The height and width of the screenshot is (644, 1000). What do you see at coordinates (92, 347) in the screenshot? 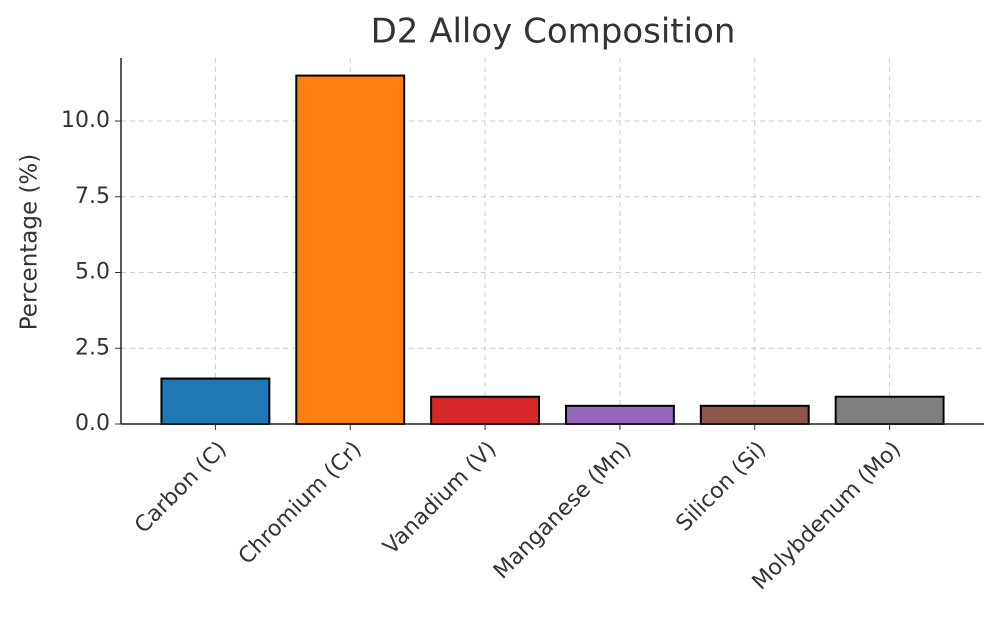
I see `y-tick-label: 2.5` at bounding box center [92, 347].